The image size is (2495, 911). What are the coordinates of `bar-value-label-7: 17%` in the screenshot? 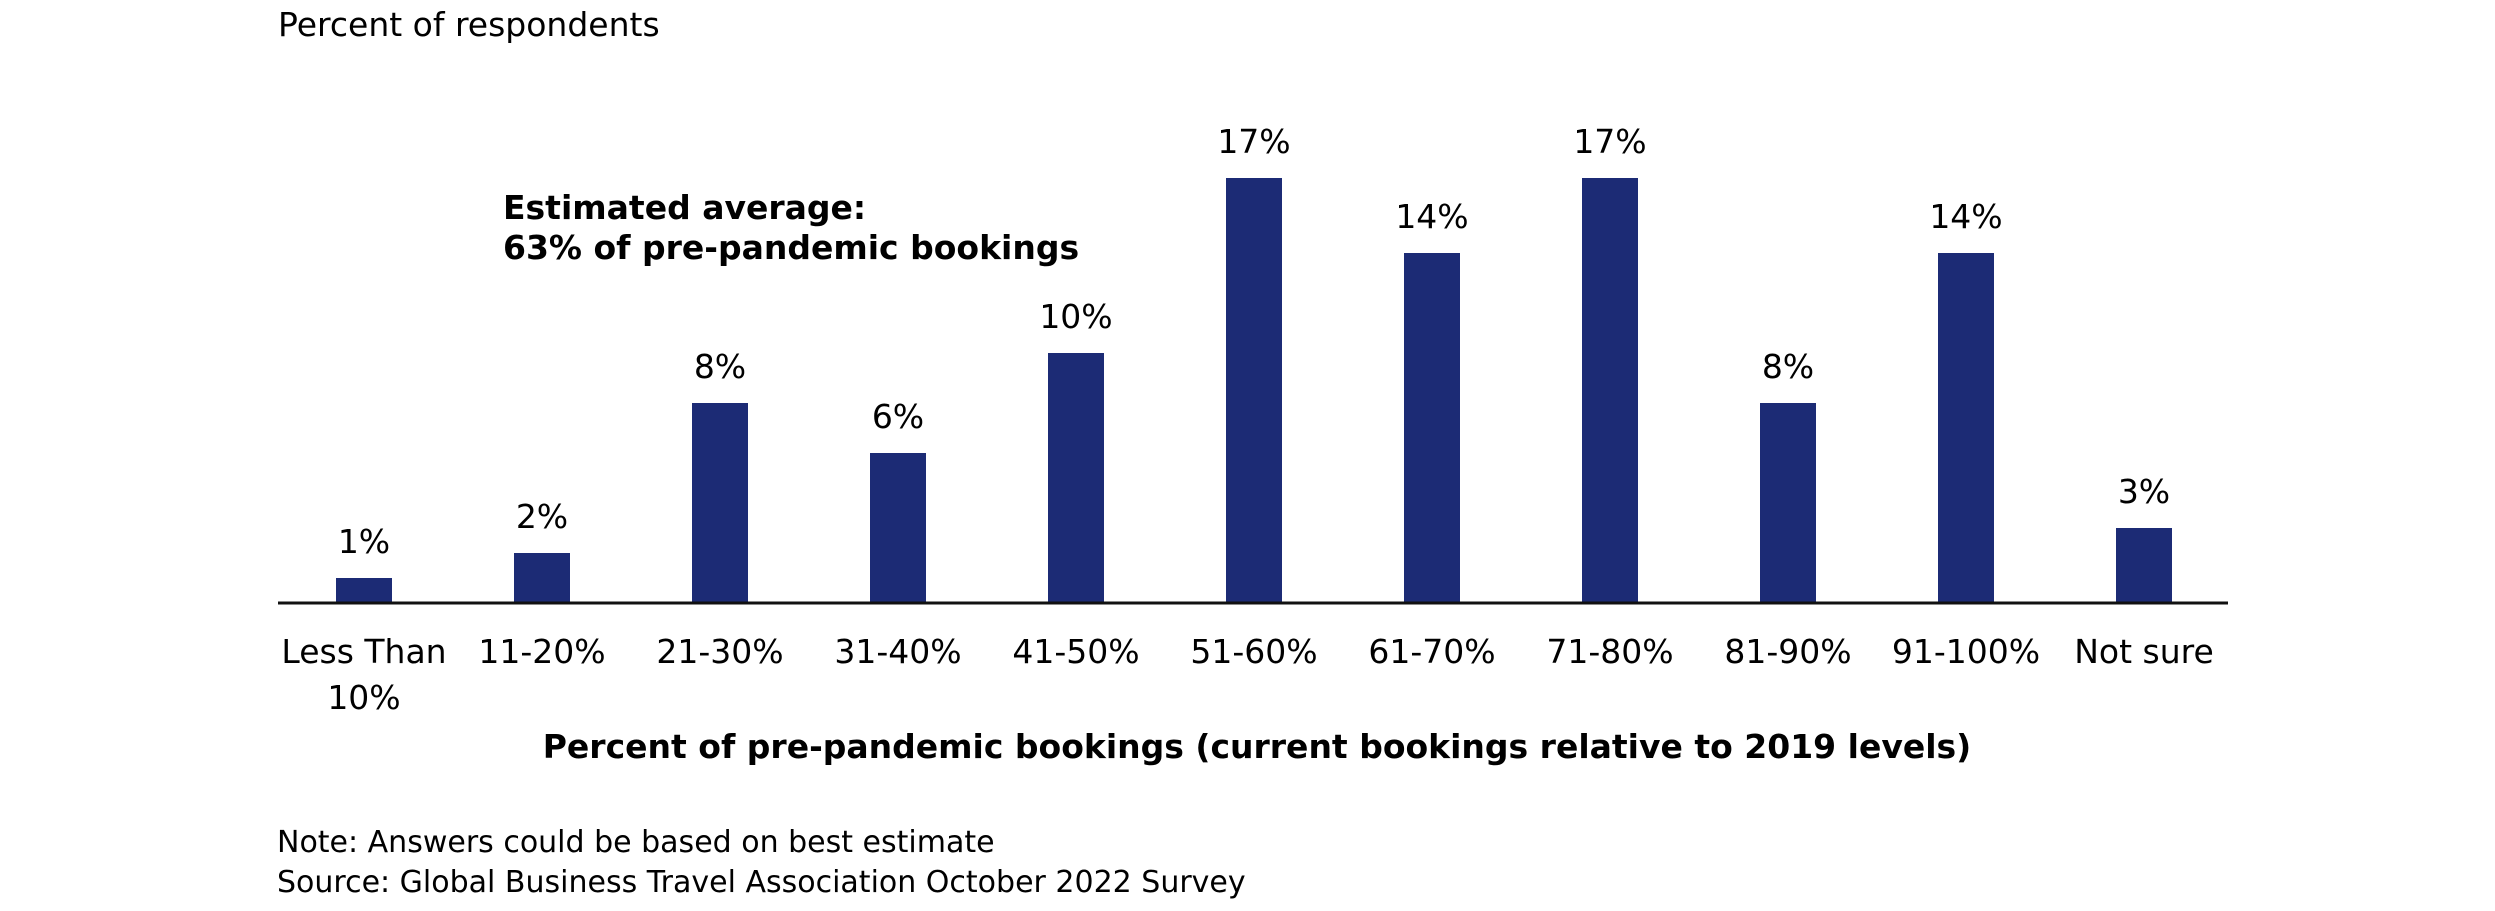 It's located at (1609, 141).